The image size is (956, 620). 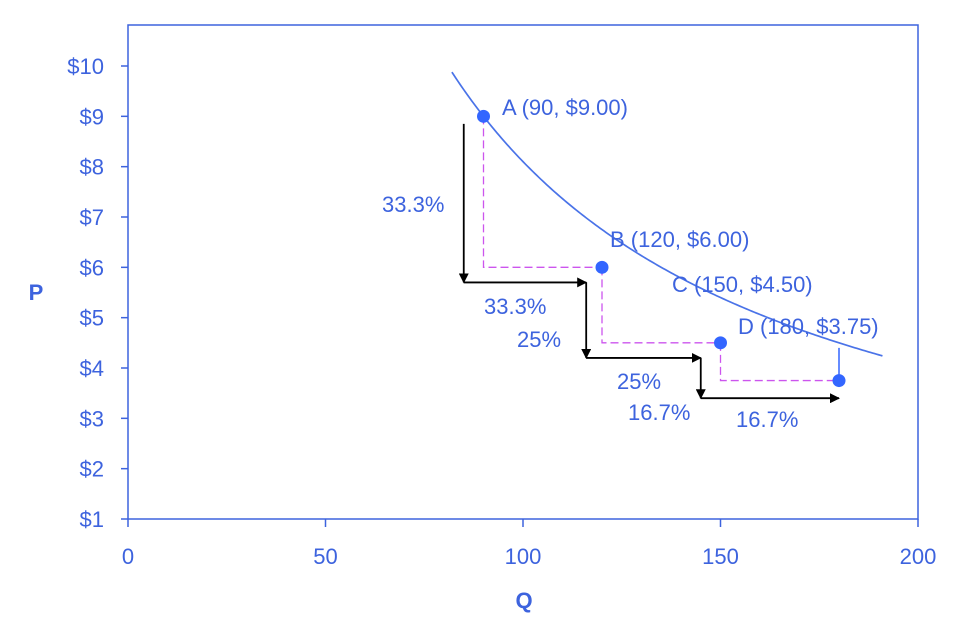 What do you see at coordinates (128, 556) in the screenshot?
I see `x-tick-label: 0` at bounding box center [128, 556].